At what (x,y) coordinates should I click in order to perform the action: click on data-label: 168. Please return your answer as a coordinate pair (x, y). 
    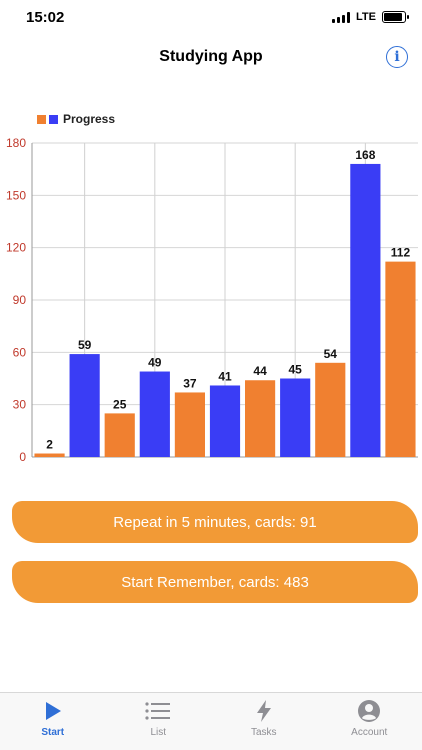
    Looking at the image, I should click on (365, 155).